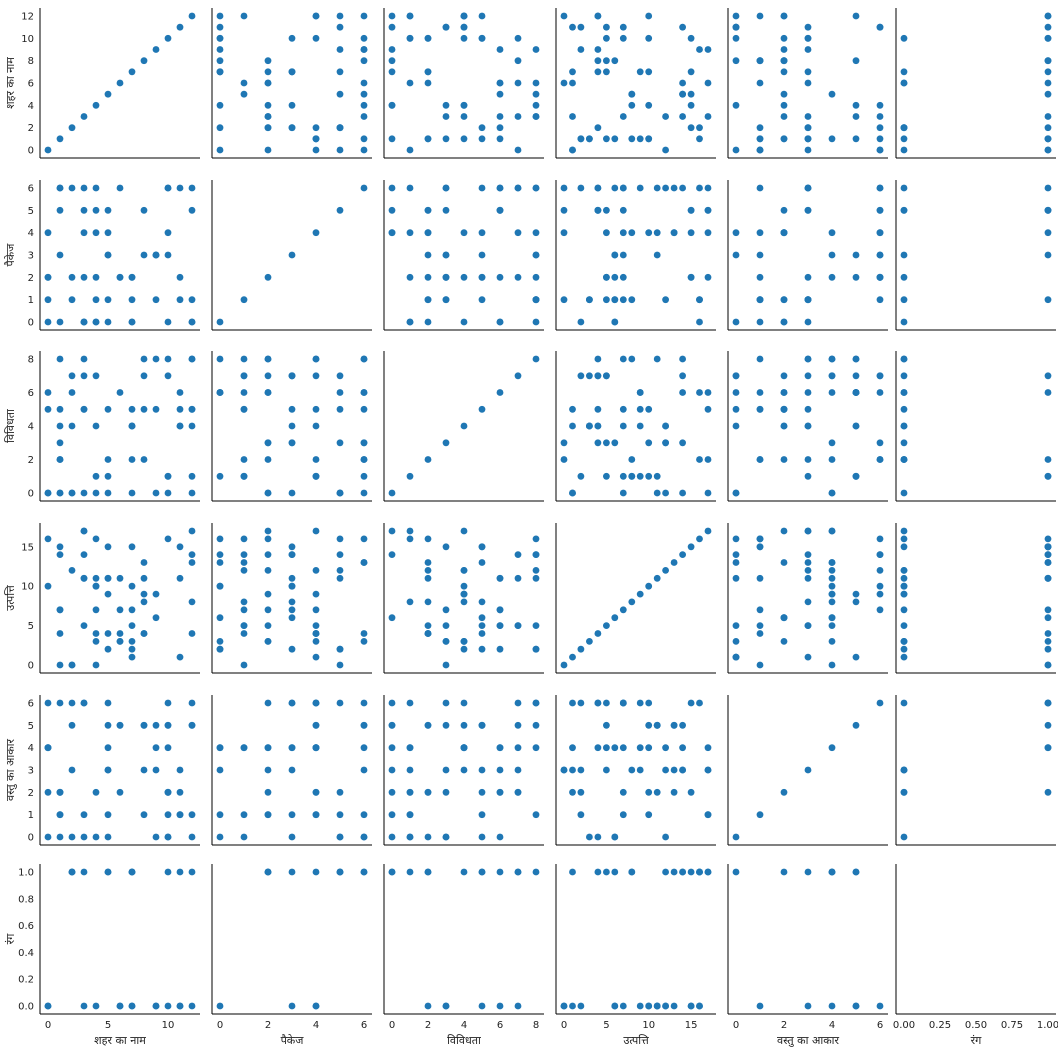  I want to click on panel-package-vs-package, so click(291, 255).